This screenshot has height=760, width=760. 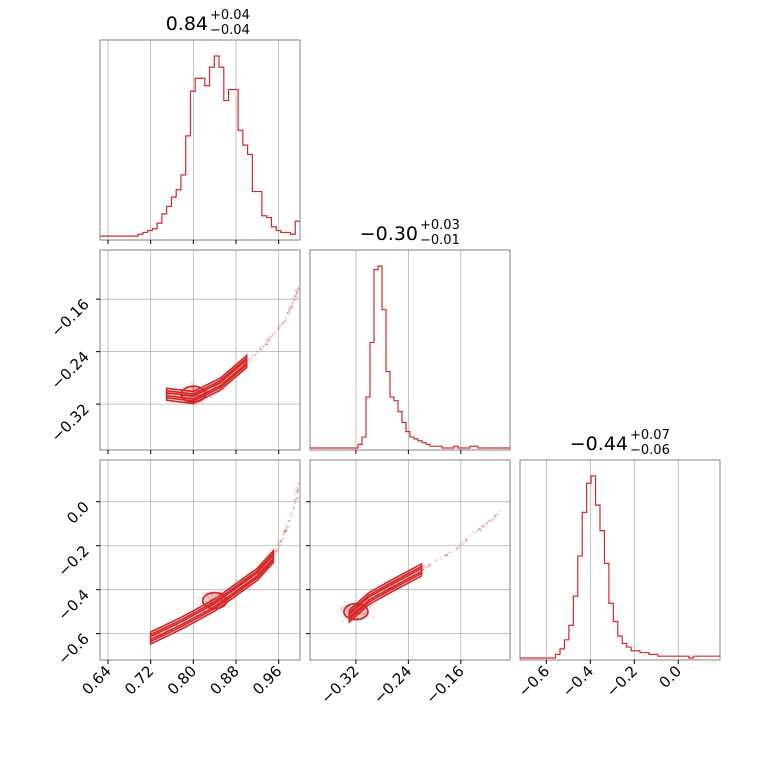 What do you see at coordinates (670, 677) in the screenshot?
I see `x-tick-label-2-3: 0.0` at bounding box center [670, 677].